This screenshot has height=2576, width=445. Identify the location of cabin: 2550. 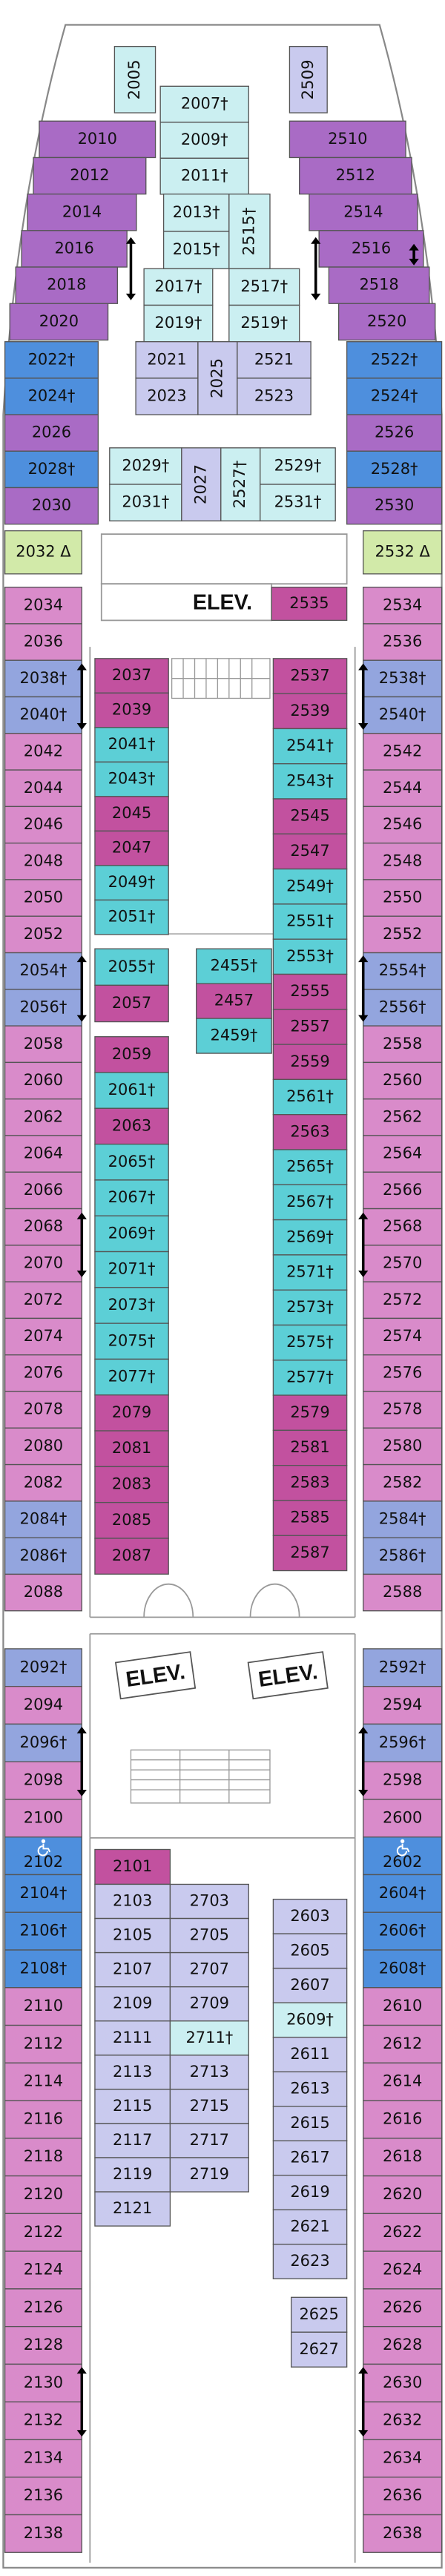
(403, 898).